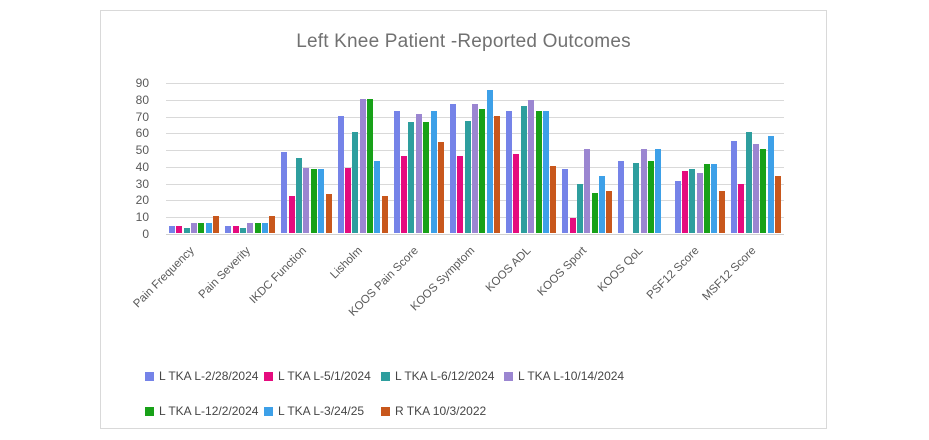 The height and width of the screenshot is (440, 929). Describe the element at coordinates (437, 376) in the screenshot. I see `legend-item: L TKA L-6/12/2024` at that location.